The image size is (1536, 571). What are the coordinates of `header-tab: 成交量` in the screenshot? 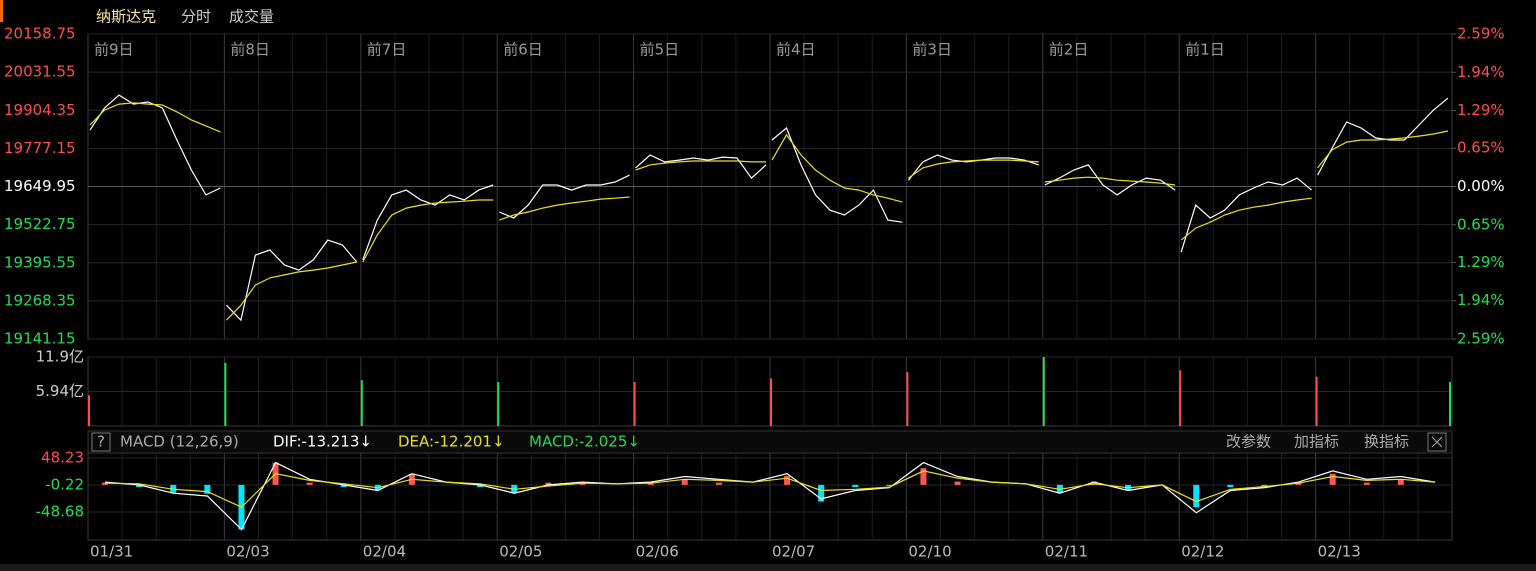 It's located at (251, 17).